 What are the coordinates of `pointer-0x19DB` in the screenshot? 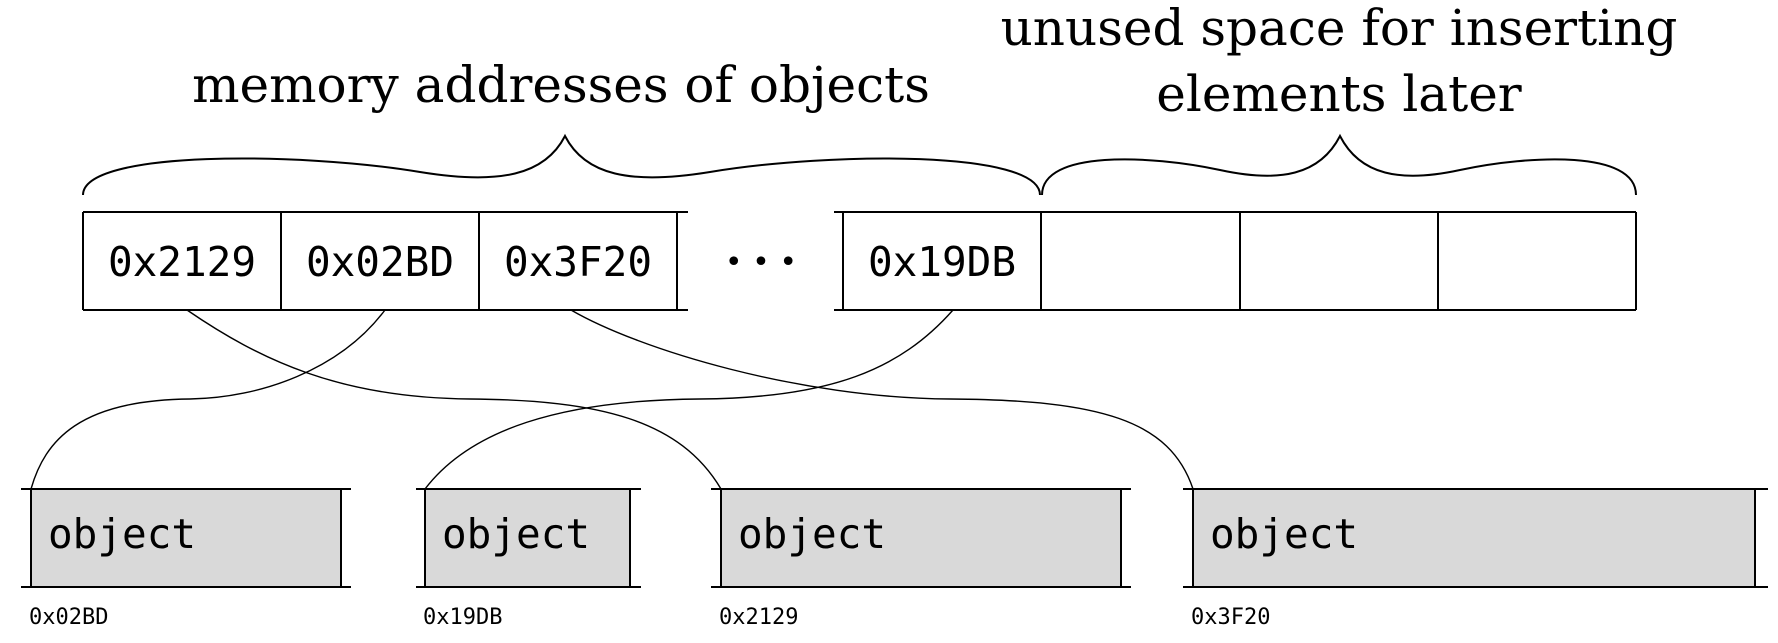 It's located at (689, 399).